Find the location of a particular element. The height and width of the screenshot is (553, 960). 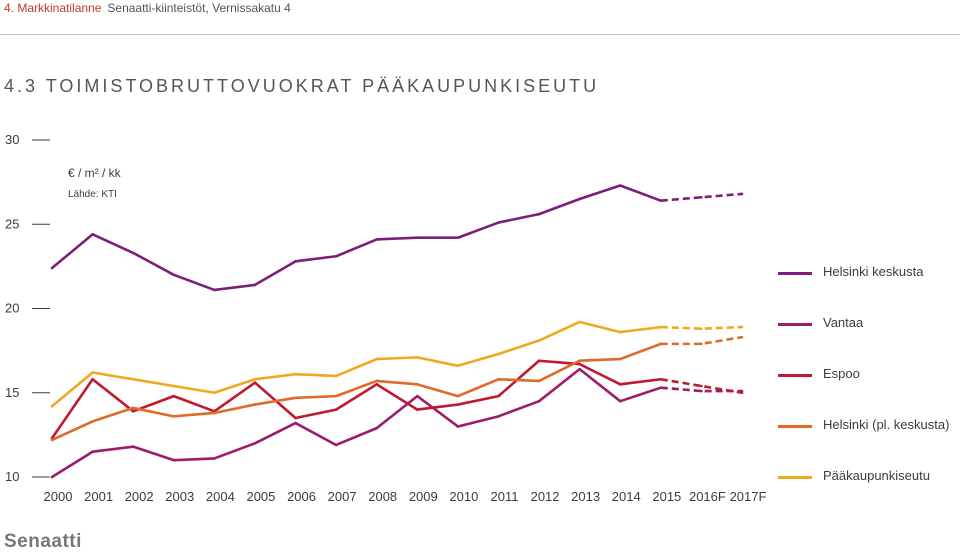

x-tick-label: 2000 is located at coordinates (58, 496).